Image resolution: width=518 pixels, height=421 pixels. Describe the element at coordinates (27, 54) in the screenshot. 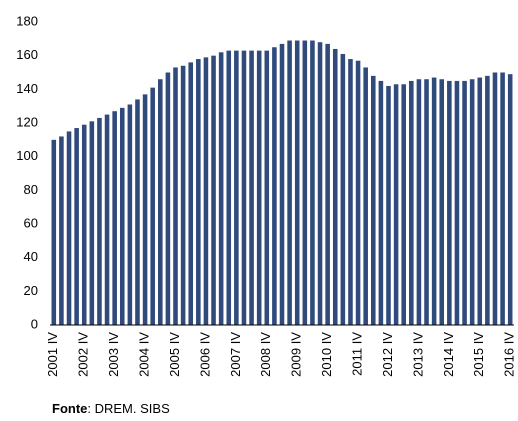

I see `y-tick-label: 160` at that location.